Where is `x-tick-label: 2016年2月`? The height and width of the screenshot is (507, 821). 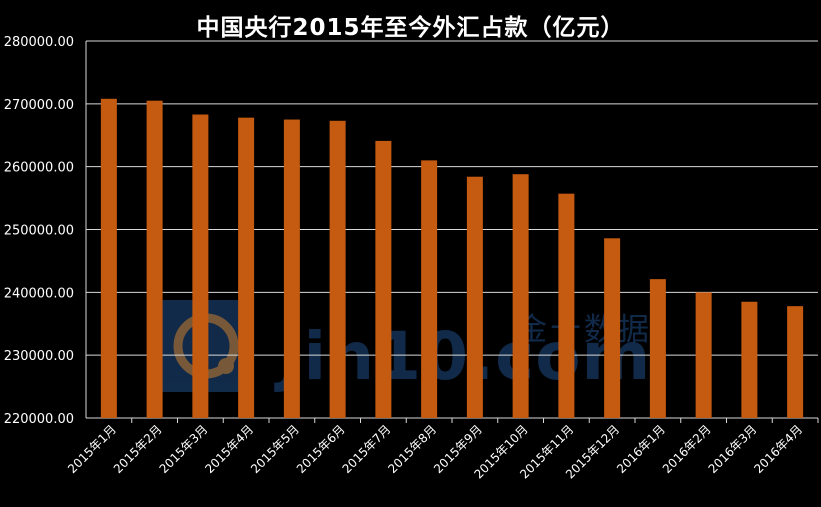
x-tick-label: 2016年2月 is located at coordinates (687, 449).